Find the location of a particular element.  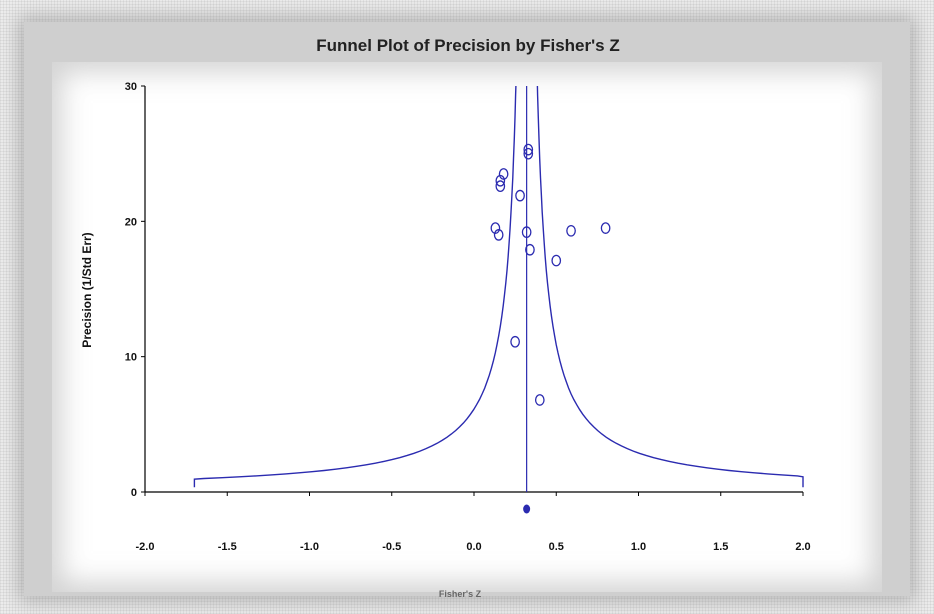

chart-title: Funnel Plot of Precision by Fisher's Z is located at coordinates (467, 45).